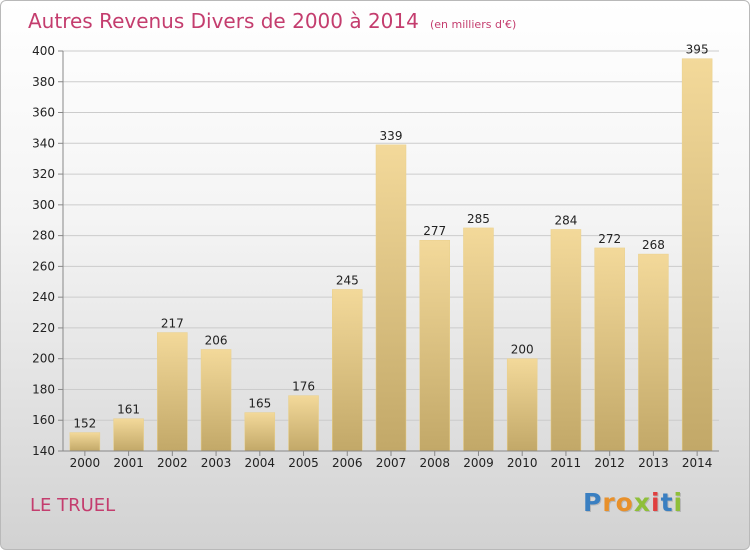 This screenshot has height=550, width=750. What do you see at coordinates (43, 174) in the screenshot?
I see `y-tick-label: 320` at bounding box center [43, 174].